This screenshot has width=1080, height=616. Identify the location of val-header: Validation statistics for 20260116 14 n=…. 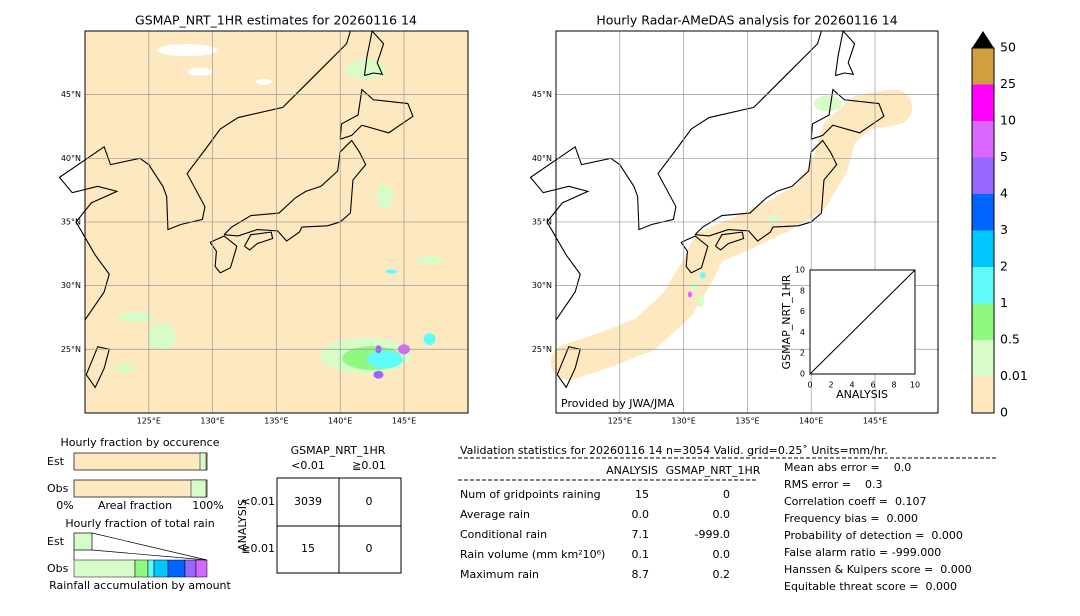
(674, 450).